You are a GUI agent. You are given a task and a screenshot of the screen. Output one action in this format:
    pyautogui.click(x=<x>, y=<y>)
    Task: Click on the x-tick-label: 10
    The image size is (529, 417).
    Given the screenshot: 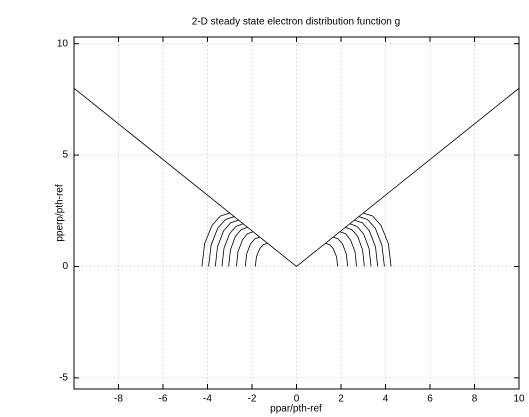 What is the action you would take?
    pyautogui.click(x=519, y=399)
    